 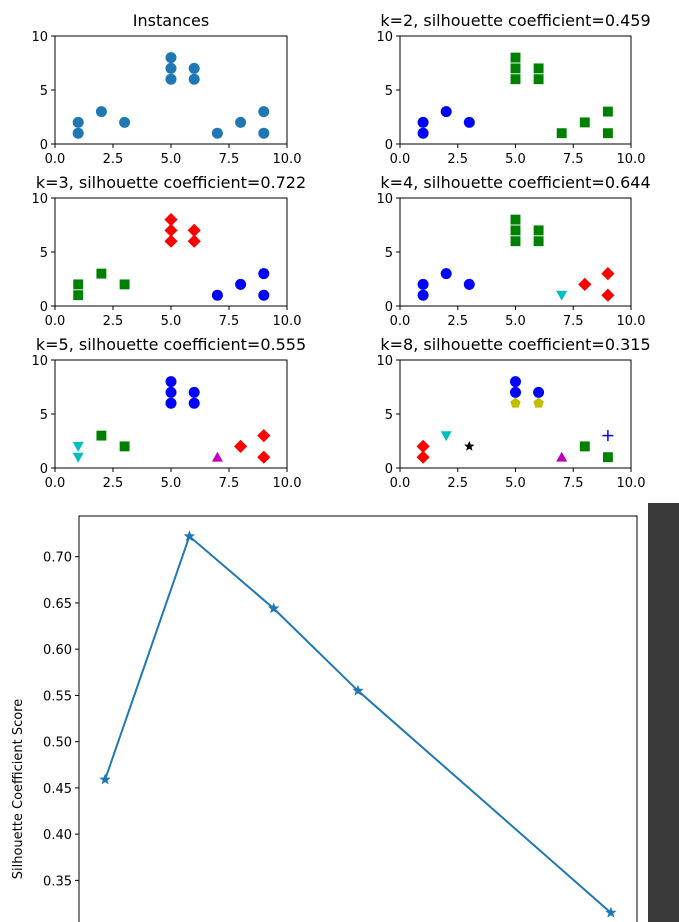 What do you see at coordinates (44, 307) in the screenshot?
I see `y-tick-label: 0` at bounding box center [44, 307].